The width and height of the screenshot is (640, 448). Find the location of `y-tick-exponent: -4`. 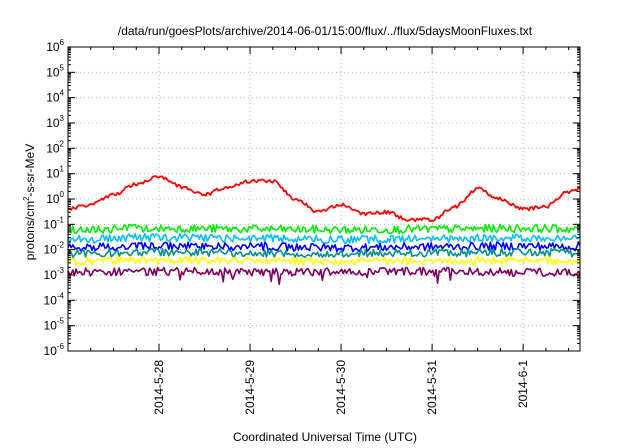

y-tick-exponent: -4 is located at coordinates (61, 295).